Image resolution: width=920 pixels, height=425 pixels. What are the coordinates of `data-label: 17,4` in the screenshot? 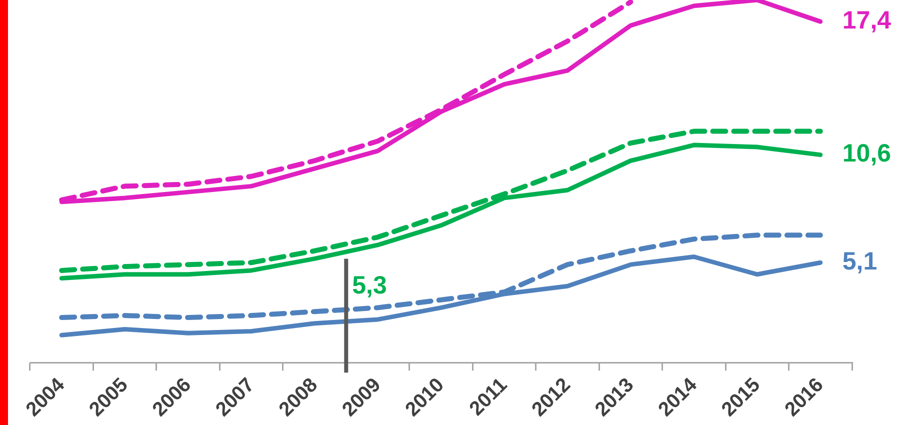 It's located at (867, 20).